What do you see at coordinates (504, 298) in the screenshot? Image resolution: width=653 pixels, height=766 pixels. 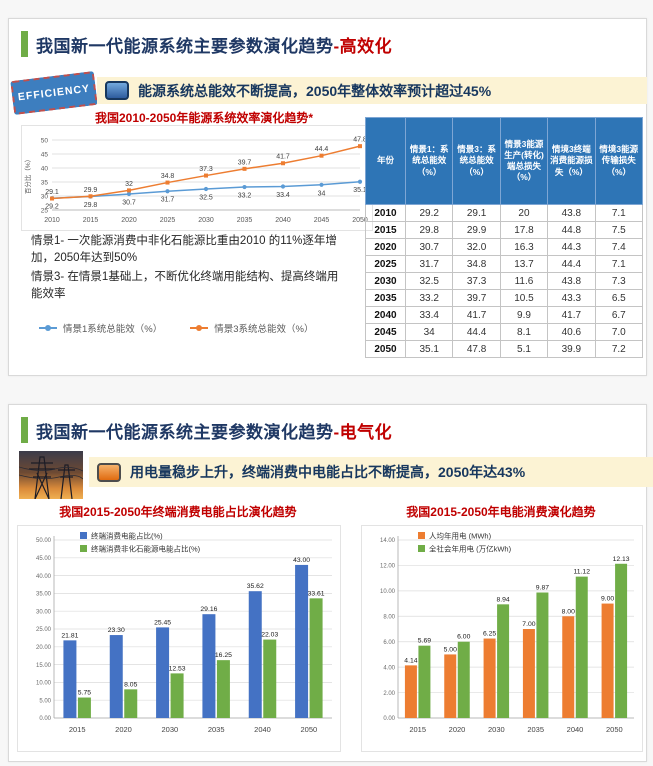 I see `table-row: 2035 33.2 39.7 10.5 43.3 6.5` at bounding box center [504, 298].